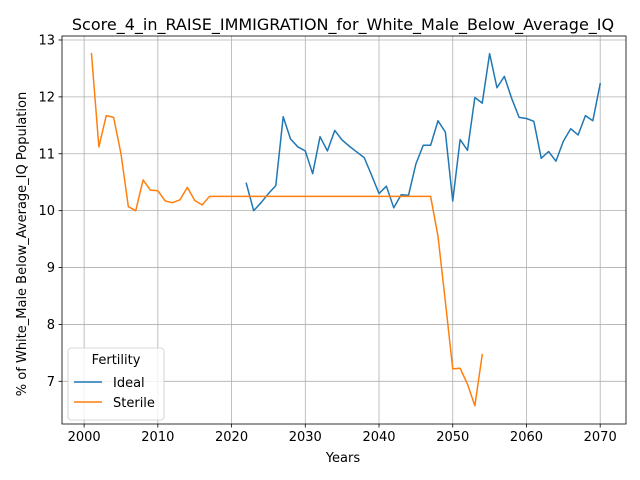  What do you see at coordinates (600, 437) in the screenshot?
I see `x-tick-label: 2070` at bounding box center [600, 437].